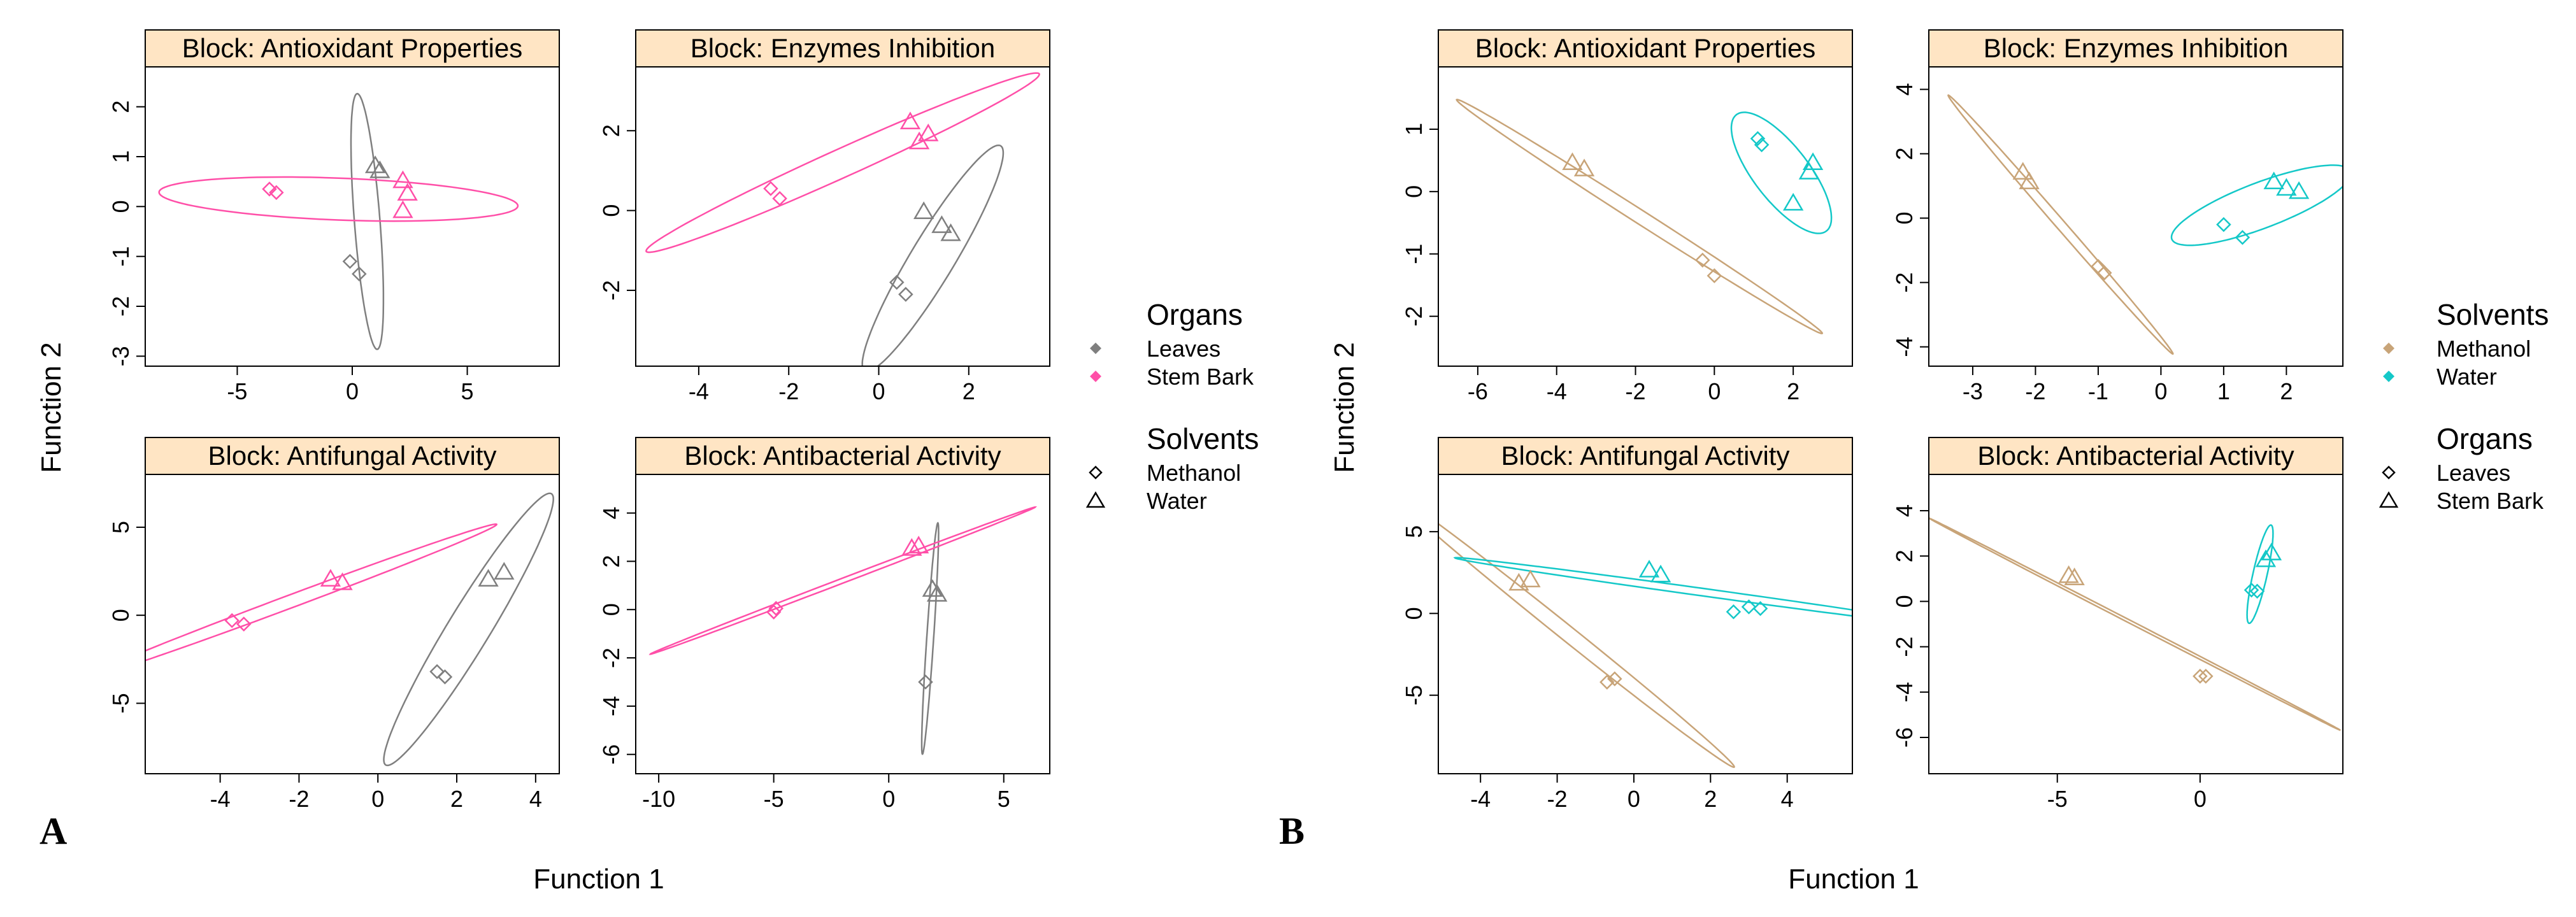 Image resolution: width=2576 pixels, height=917 pixels. I want to click on y-tick-label: -1, so click(1414, 254).